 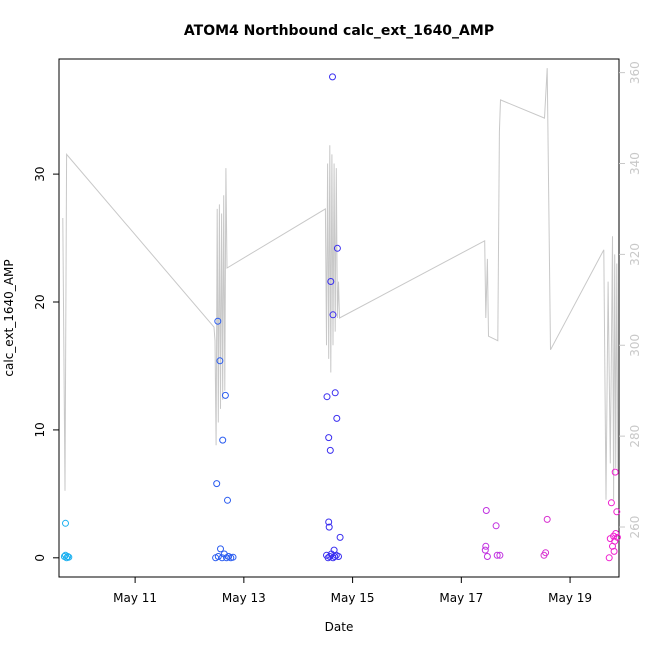 I want to click on y-axis: 0 10 20 30, so click(x=46, y=364).